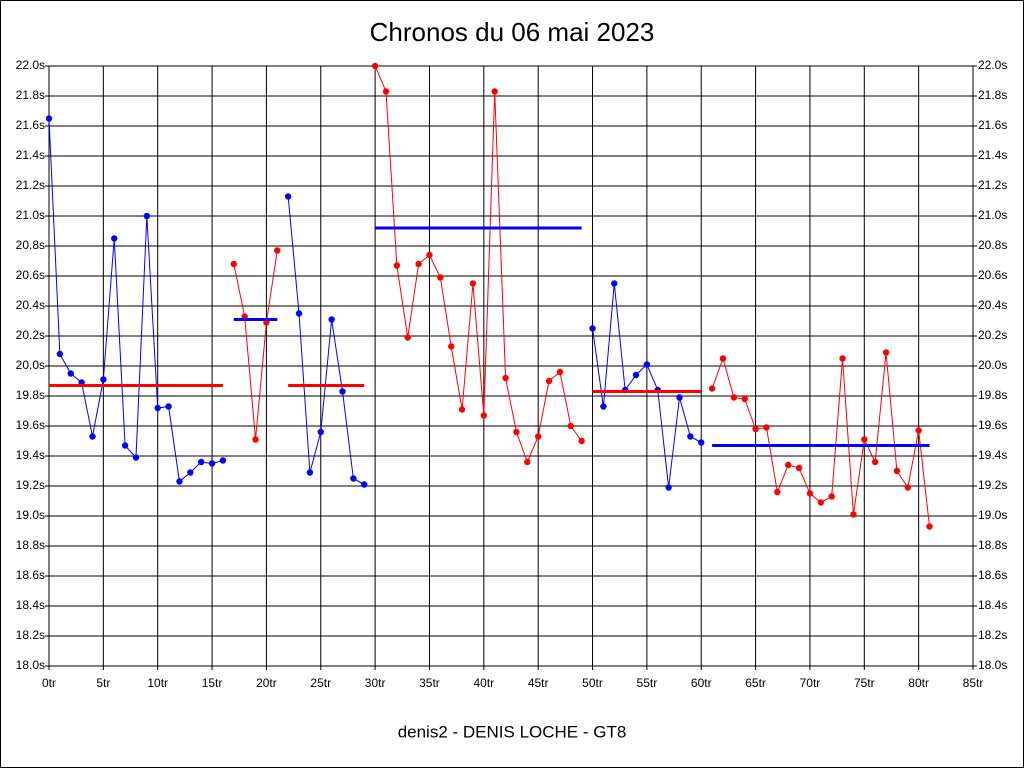 The image size is (1024, 768). I want to click on y-tick-label: 19.2s, so click(30, 485).